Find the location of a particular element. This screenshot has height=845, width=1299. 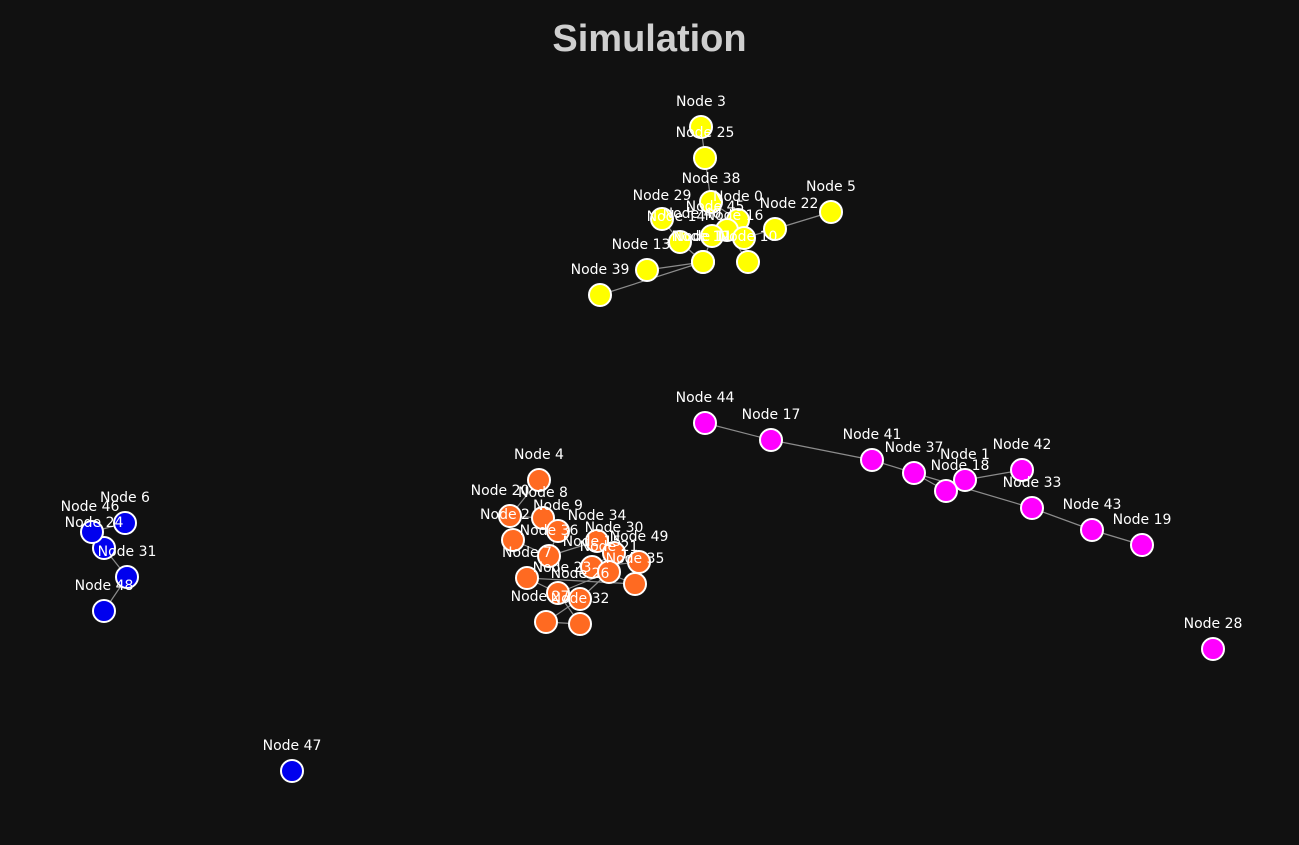

node-label-42: Node 42 is located at coordinates (1022, 445).